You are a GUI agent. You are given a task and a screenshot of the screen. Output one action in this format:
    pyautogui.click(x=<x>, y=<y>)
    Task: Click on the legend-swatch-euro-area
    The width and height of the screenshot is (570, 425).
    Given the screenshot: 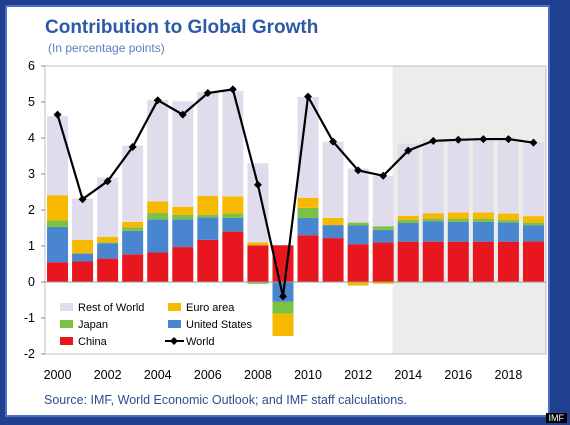 What is the action you would take?
    pyautogui.click(x=174, y=307)
    